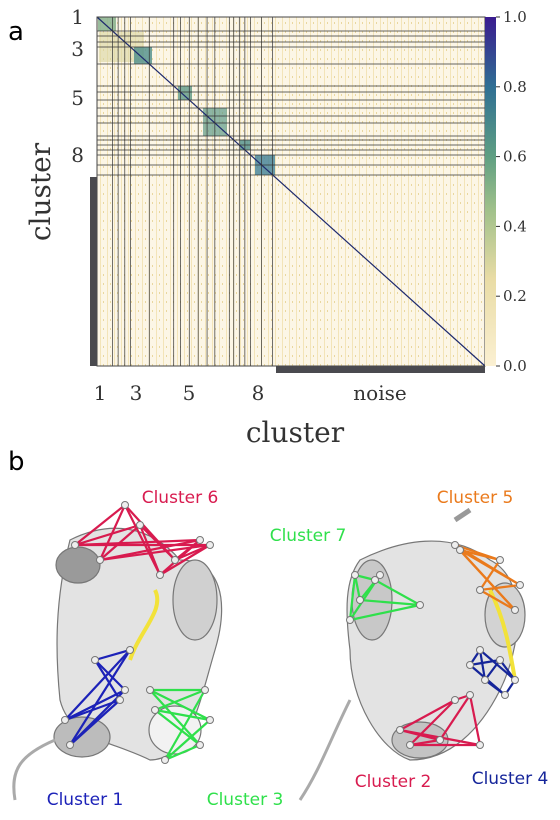  What do you see at coordinates (189, 393) in the screenshot?
I see `column-label: 5` at bounding box center [189, 393].